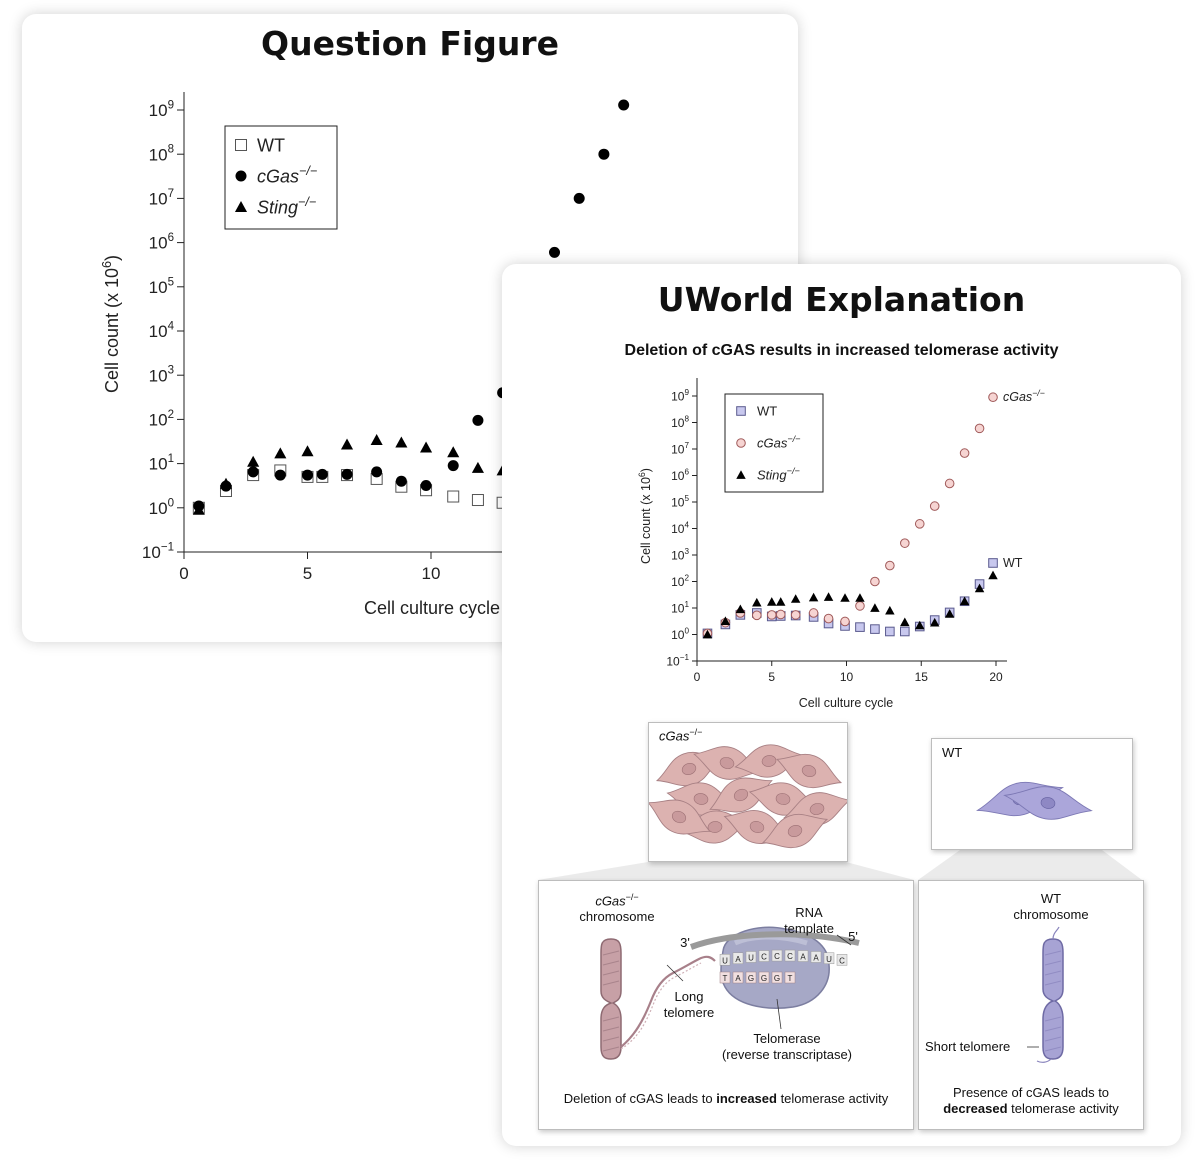 The height and width of the screenshot is (1160, 1200). What do you see at coordinates (809, 920) in the screenshot?
I see `rna-template-label: RNA template` at bounding box center [809, 920].